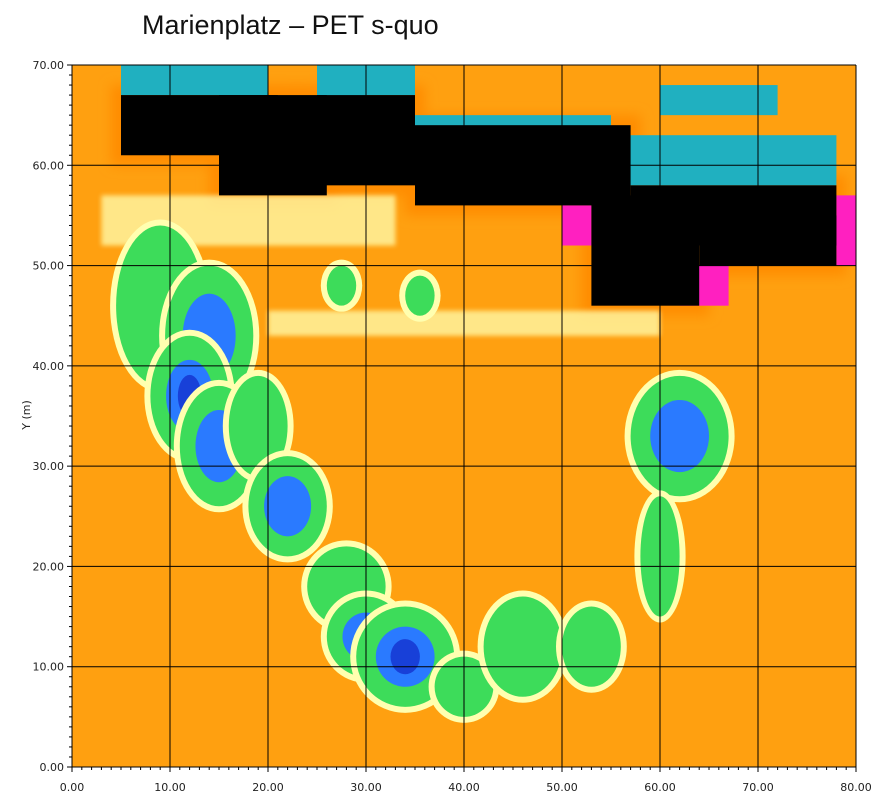 Image resolution: width=888 pixels, height=809 pixels. Describe the element at coordinates (758, 787) in the screenshot. I see `x-tick-label: 70.00` at that location.